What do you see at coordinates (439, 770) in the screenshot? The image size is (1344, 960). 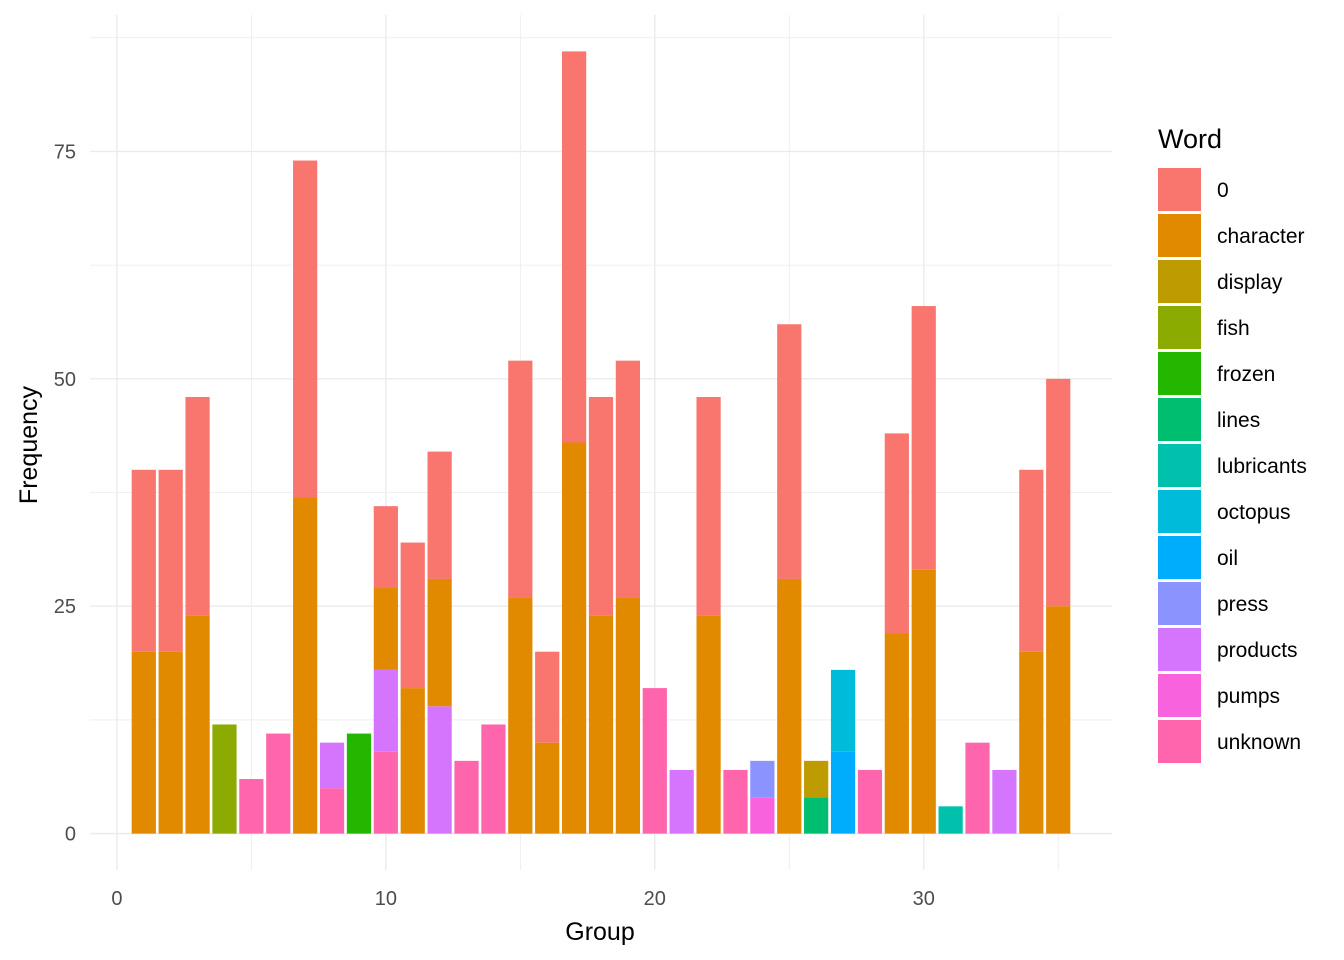 I see `bar-segment-group-12-products` at bounding box center [439, 770].